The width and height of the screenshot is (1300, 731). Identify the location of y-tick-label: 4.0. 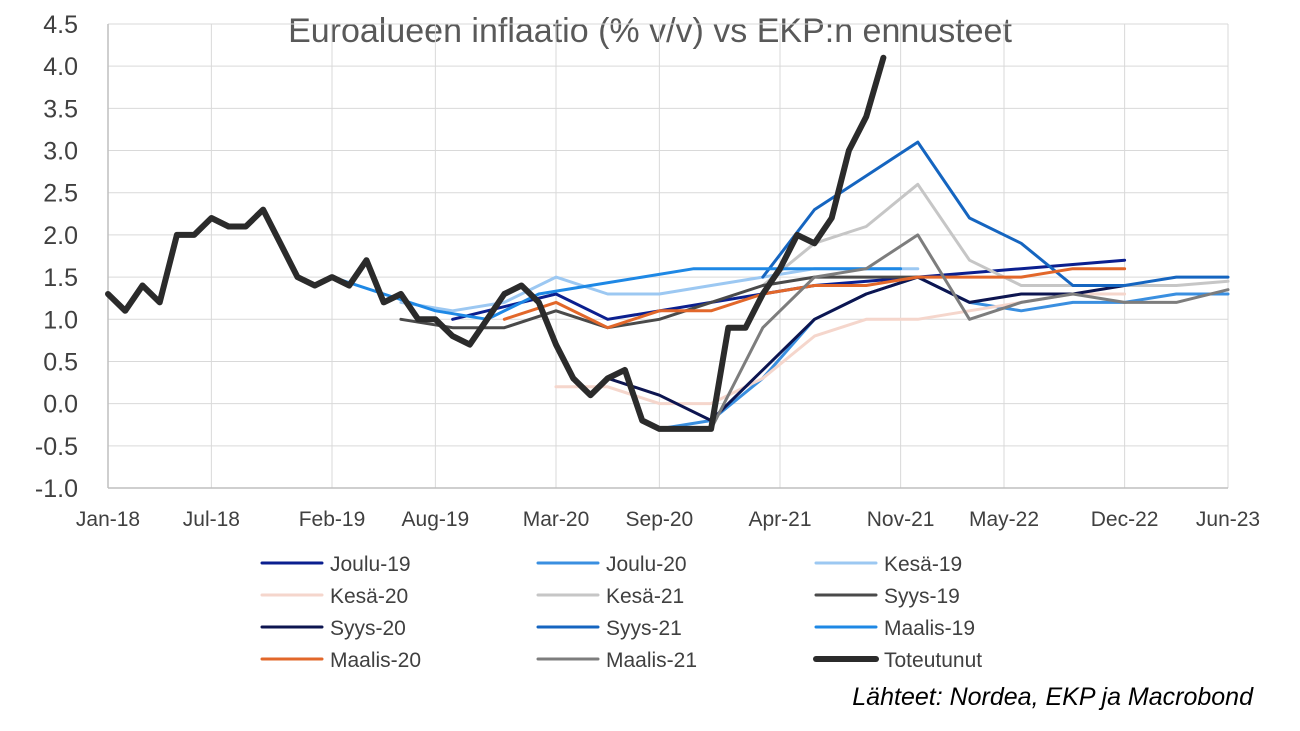
(60, 67).